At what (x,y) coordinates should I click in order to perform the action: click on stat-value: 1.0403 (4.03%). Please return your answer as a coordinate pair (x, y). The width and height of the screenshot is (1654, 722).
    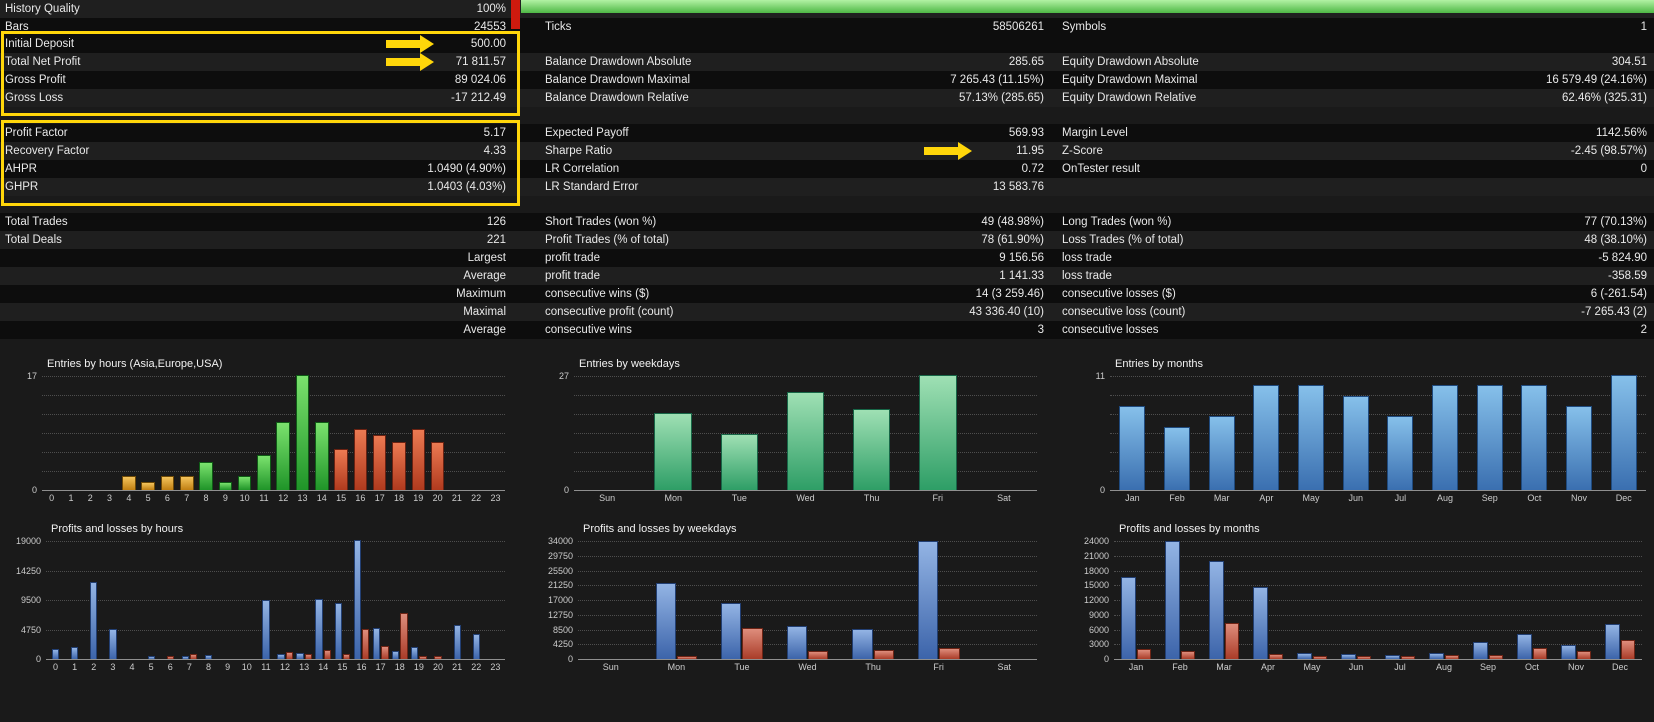
    Looking at the image, I should click on (466, 187).